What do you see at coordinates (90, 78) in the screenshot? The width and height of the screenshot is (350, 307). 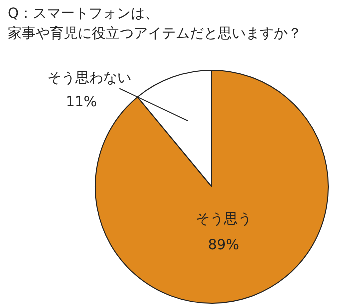 I see `slice-label: そう思わない` at bounding box center [90, 78].